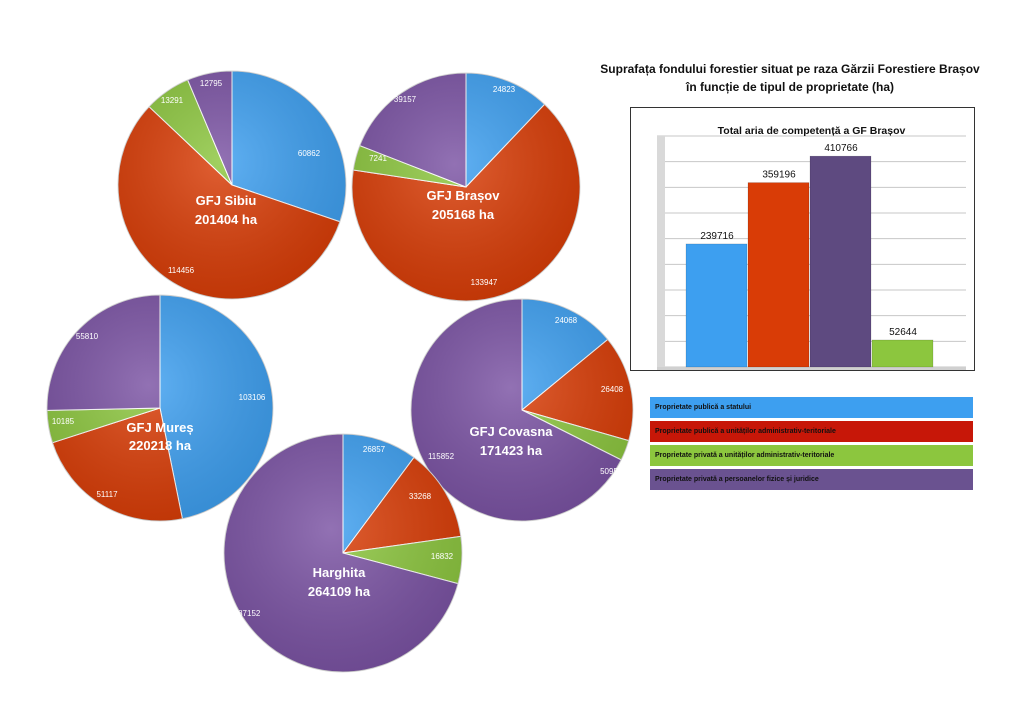 Image resolution: width=1024 pixels, height=724 pixels. What do you see at coordinates (340, 572) in the screenshot?
I see `pie-name: Harghita` at bounding box center [340, 572].